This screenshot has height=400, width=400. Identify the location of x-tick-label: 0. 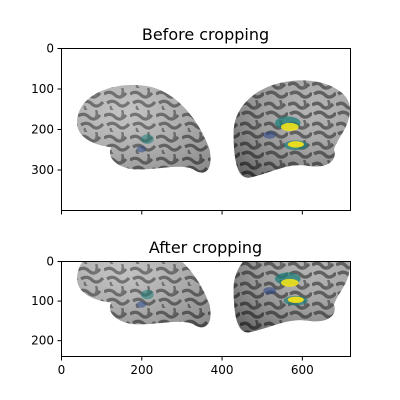
(62, 370).